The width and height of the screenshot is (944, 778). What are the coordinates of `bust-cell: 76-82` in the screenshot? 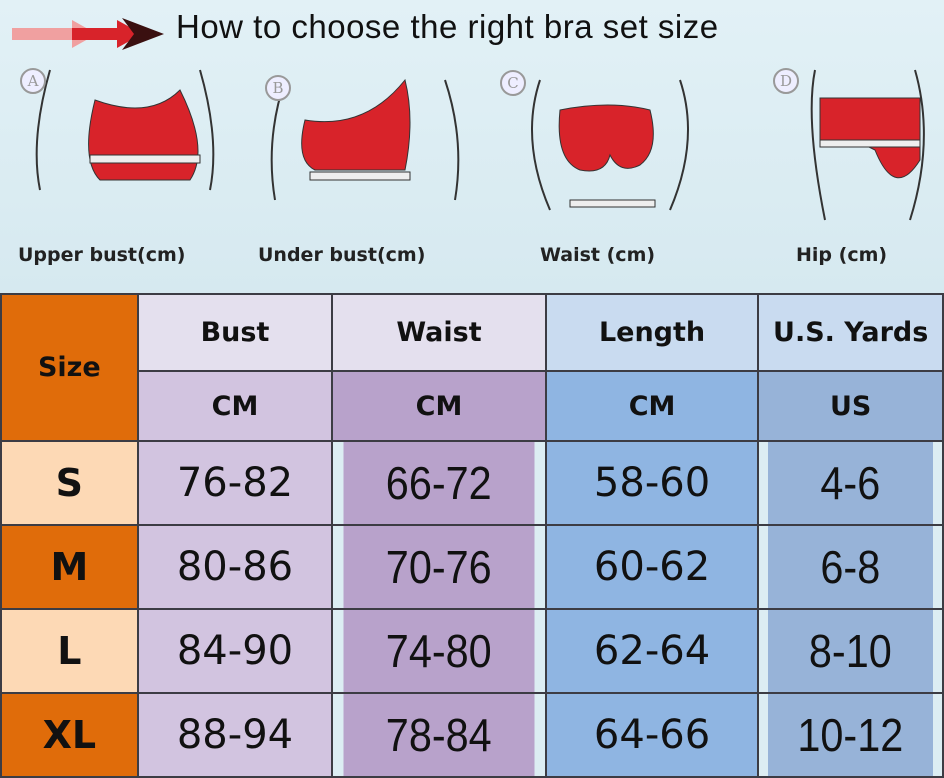 It's located at (235, 483).